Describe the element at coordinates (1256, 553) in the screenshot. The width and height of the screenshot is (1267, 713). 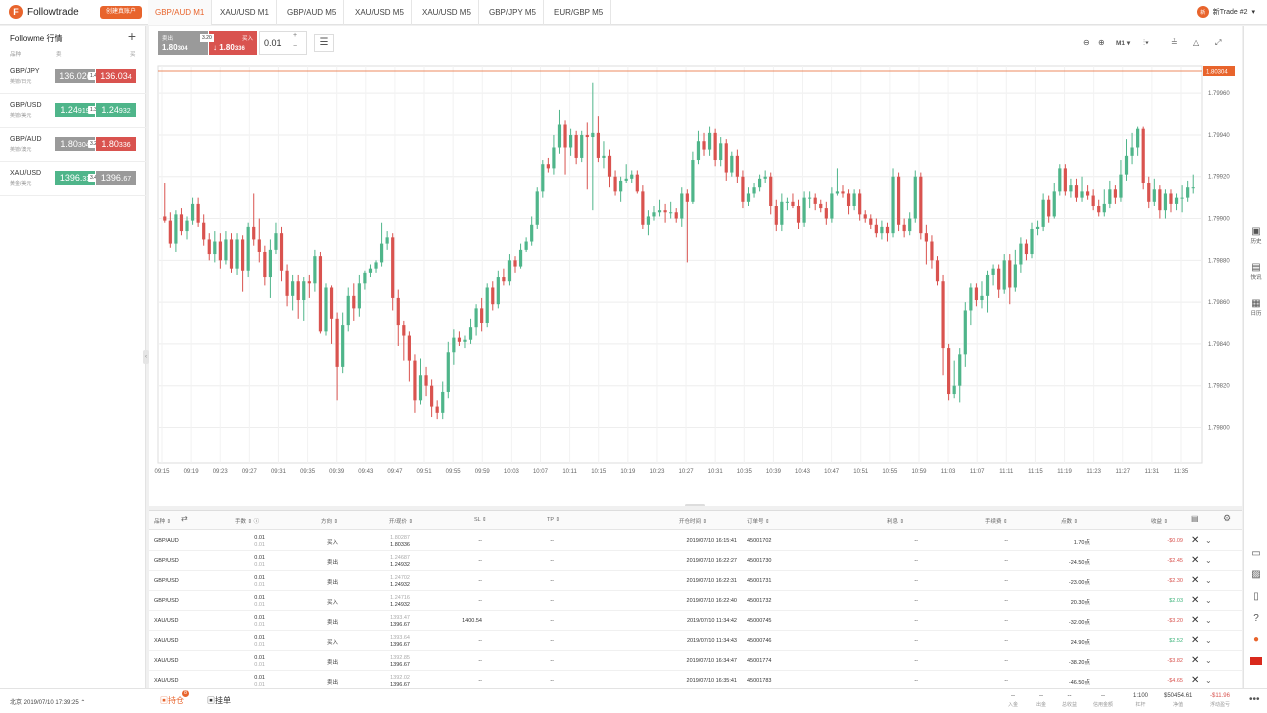
I see `chat-icon: ▭` at that location.